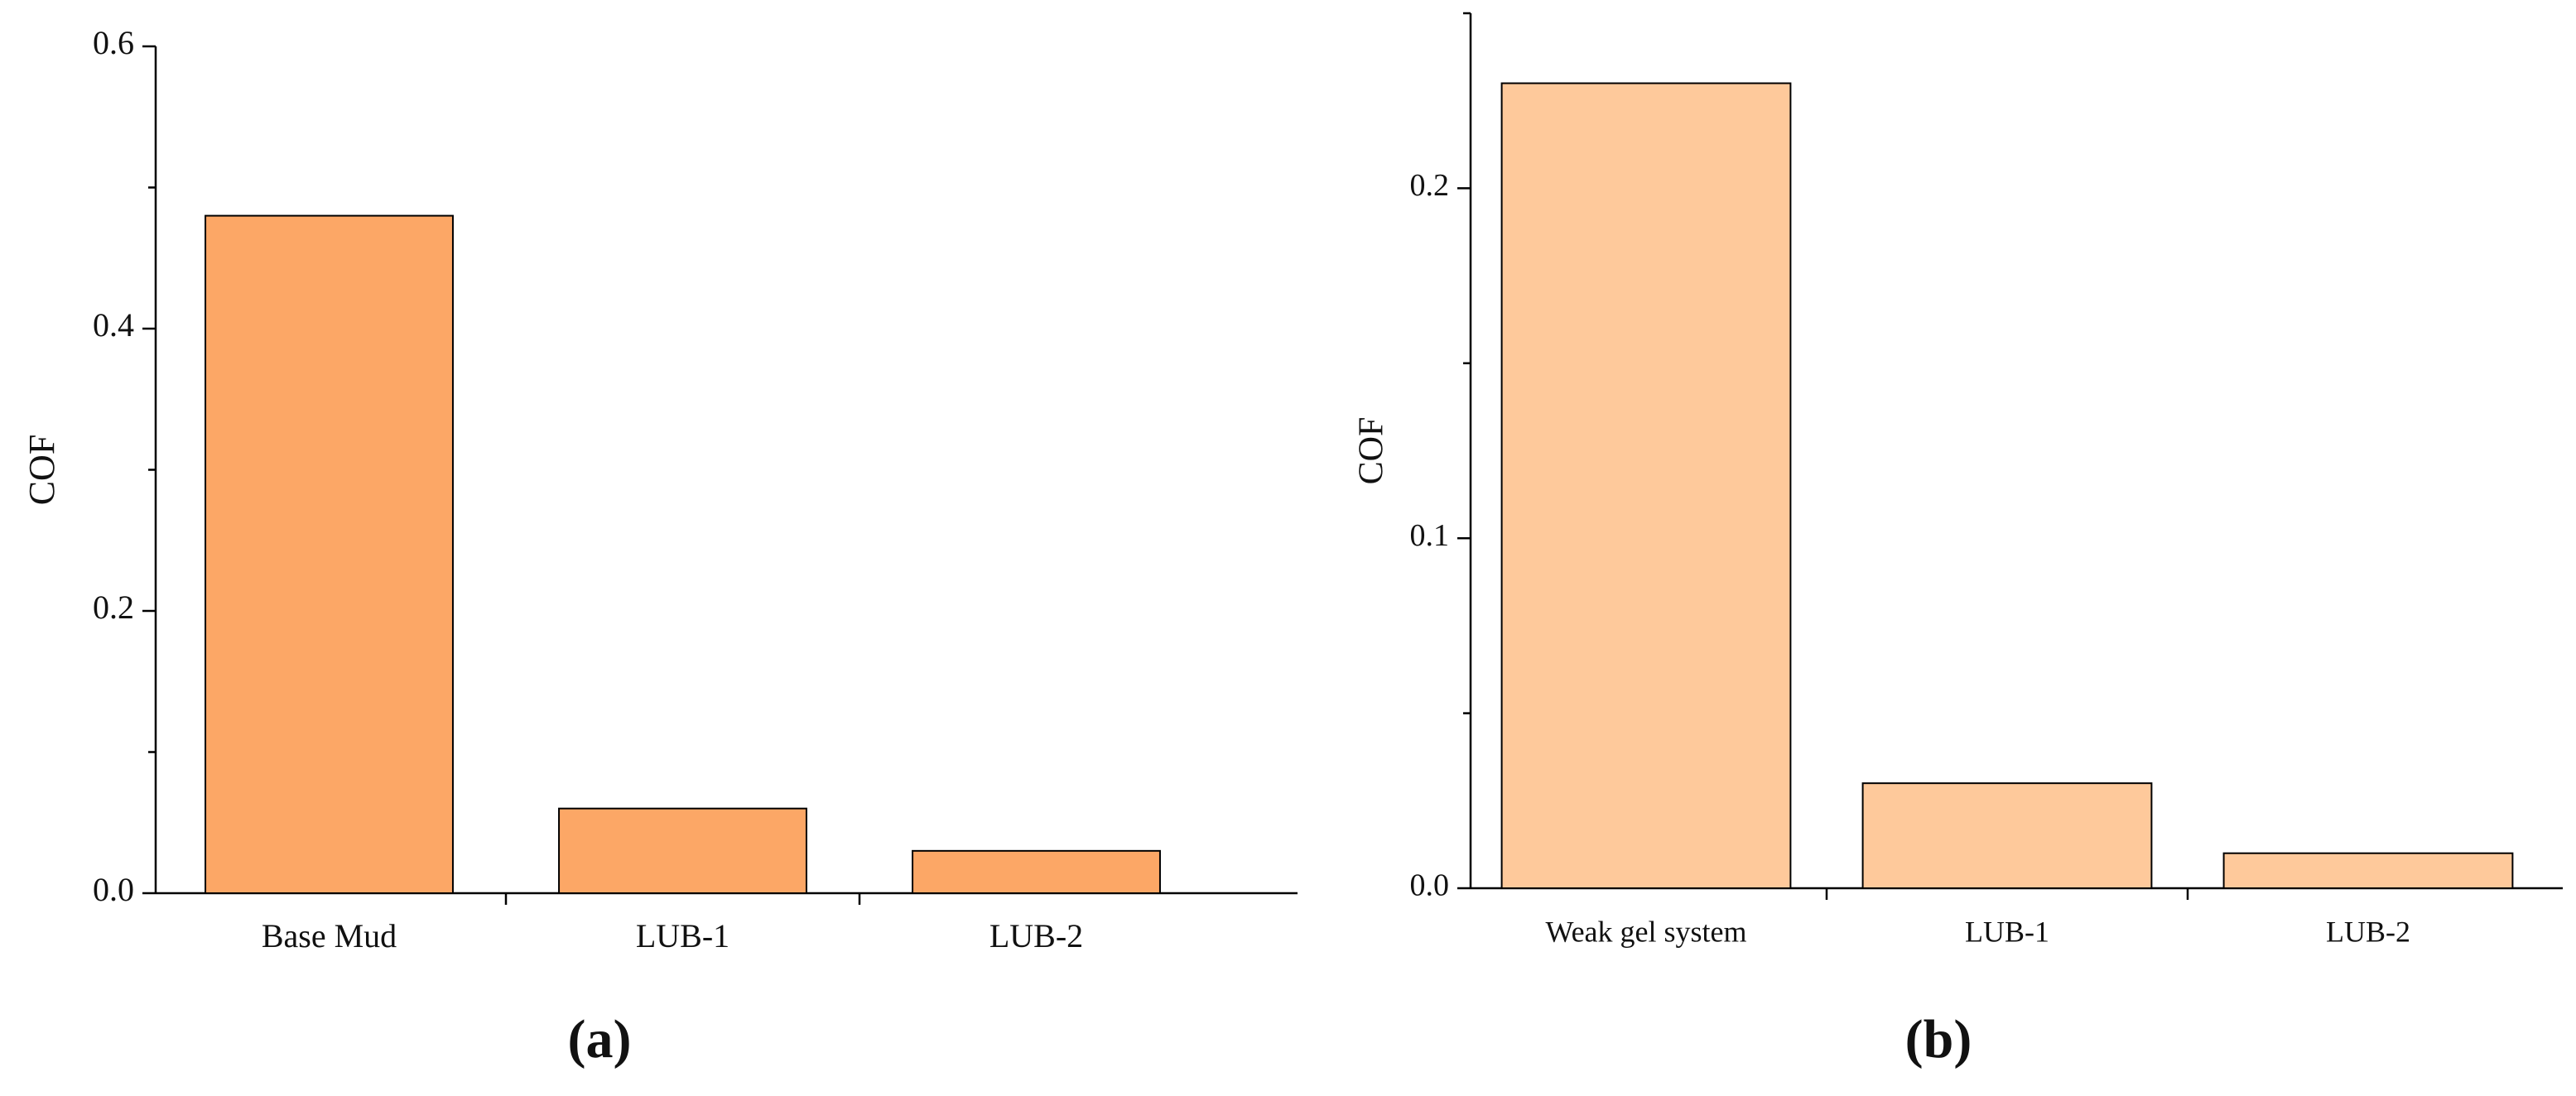  What do you see at coordinates (1938, 1039) in the screenshot?
I see `panel-label: (b)` at bounding box center [1938, 1039].